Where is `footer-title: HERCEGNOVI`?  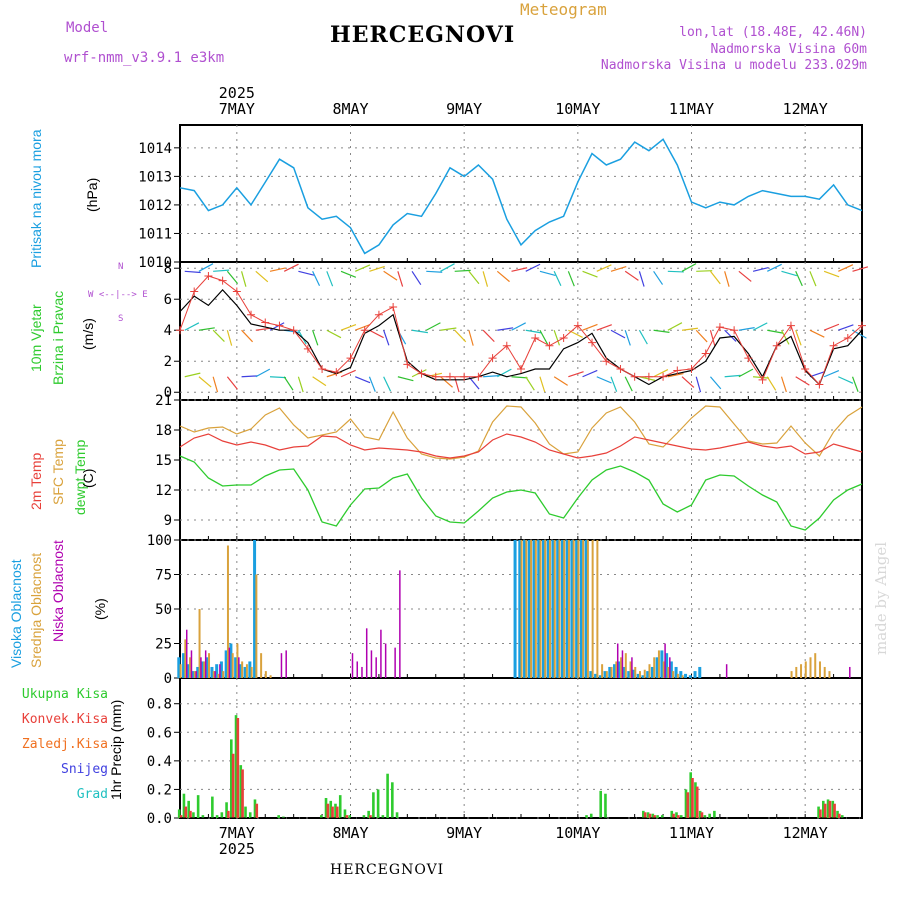 footer-title: HERCEGNOVI is located at coordinates (387, 870).